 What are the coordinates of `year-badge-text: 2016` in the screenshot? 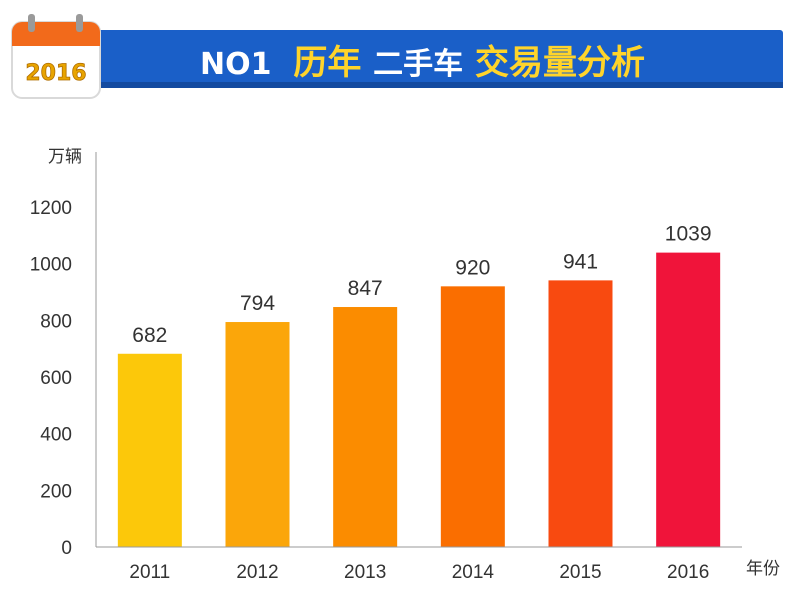 It's located at (55, 73).